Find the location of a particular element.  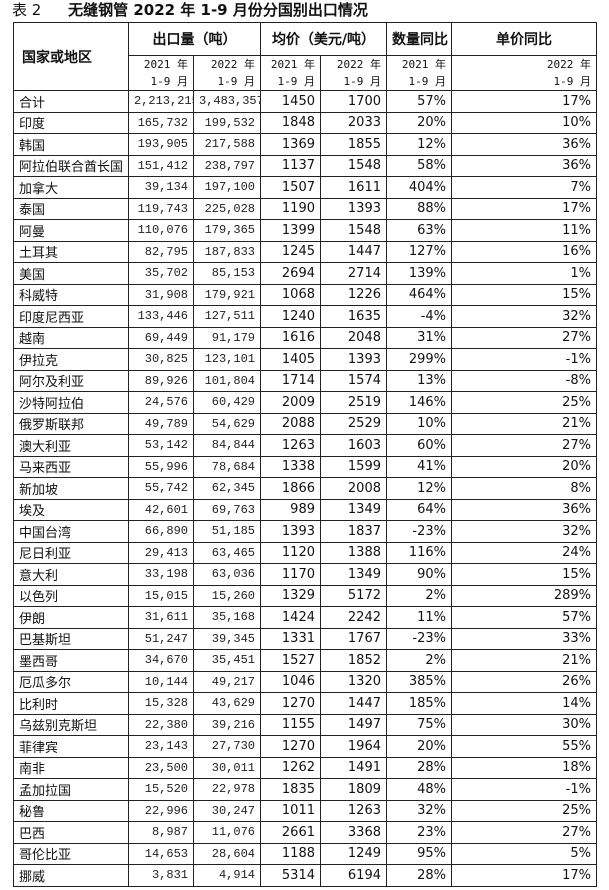

volume-2021: 35,702 is located at coordinates (161, 273).